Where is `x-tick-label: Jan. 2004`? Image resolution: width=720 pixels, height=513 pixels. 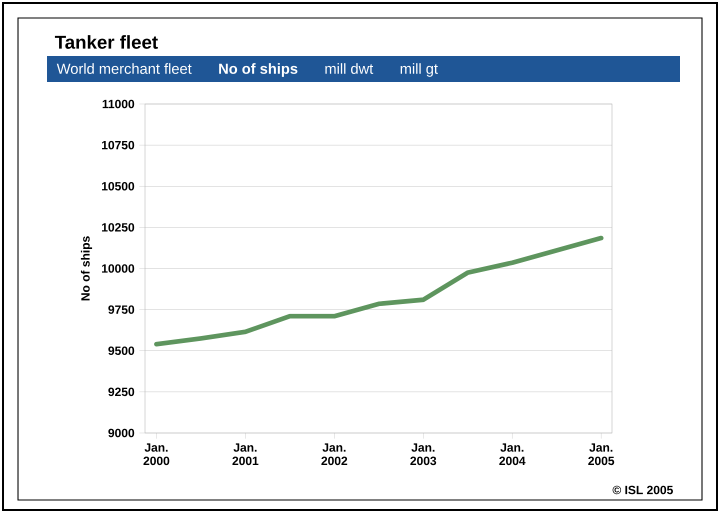
x-tick-label: Jan. 2004 is located at coordinates (512, 454).